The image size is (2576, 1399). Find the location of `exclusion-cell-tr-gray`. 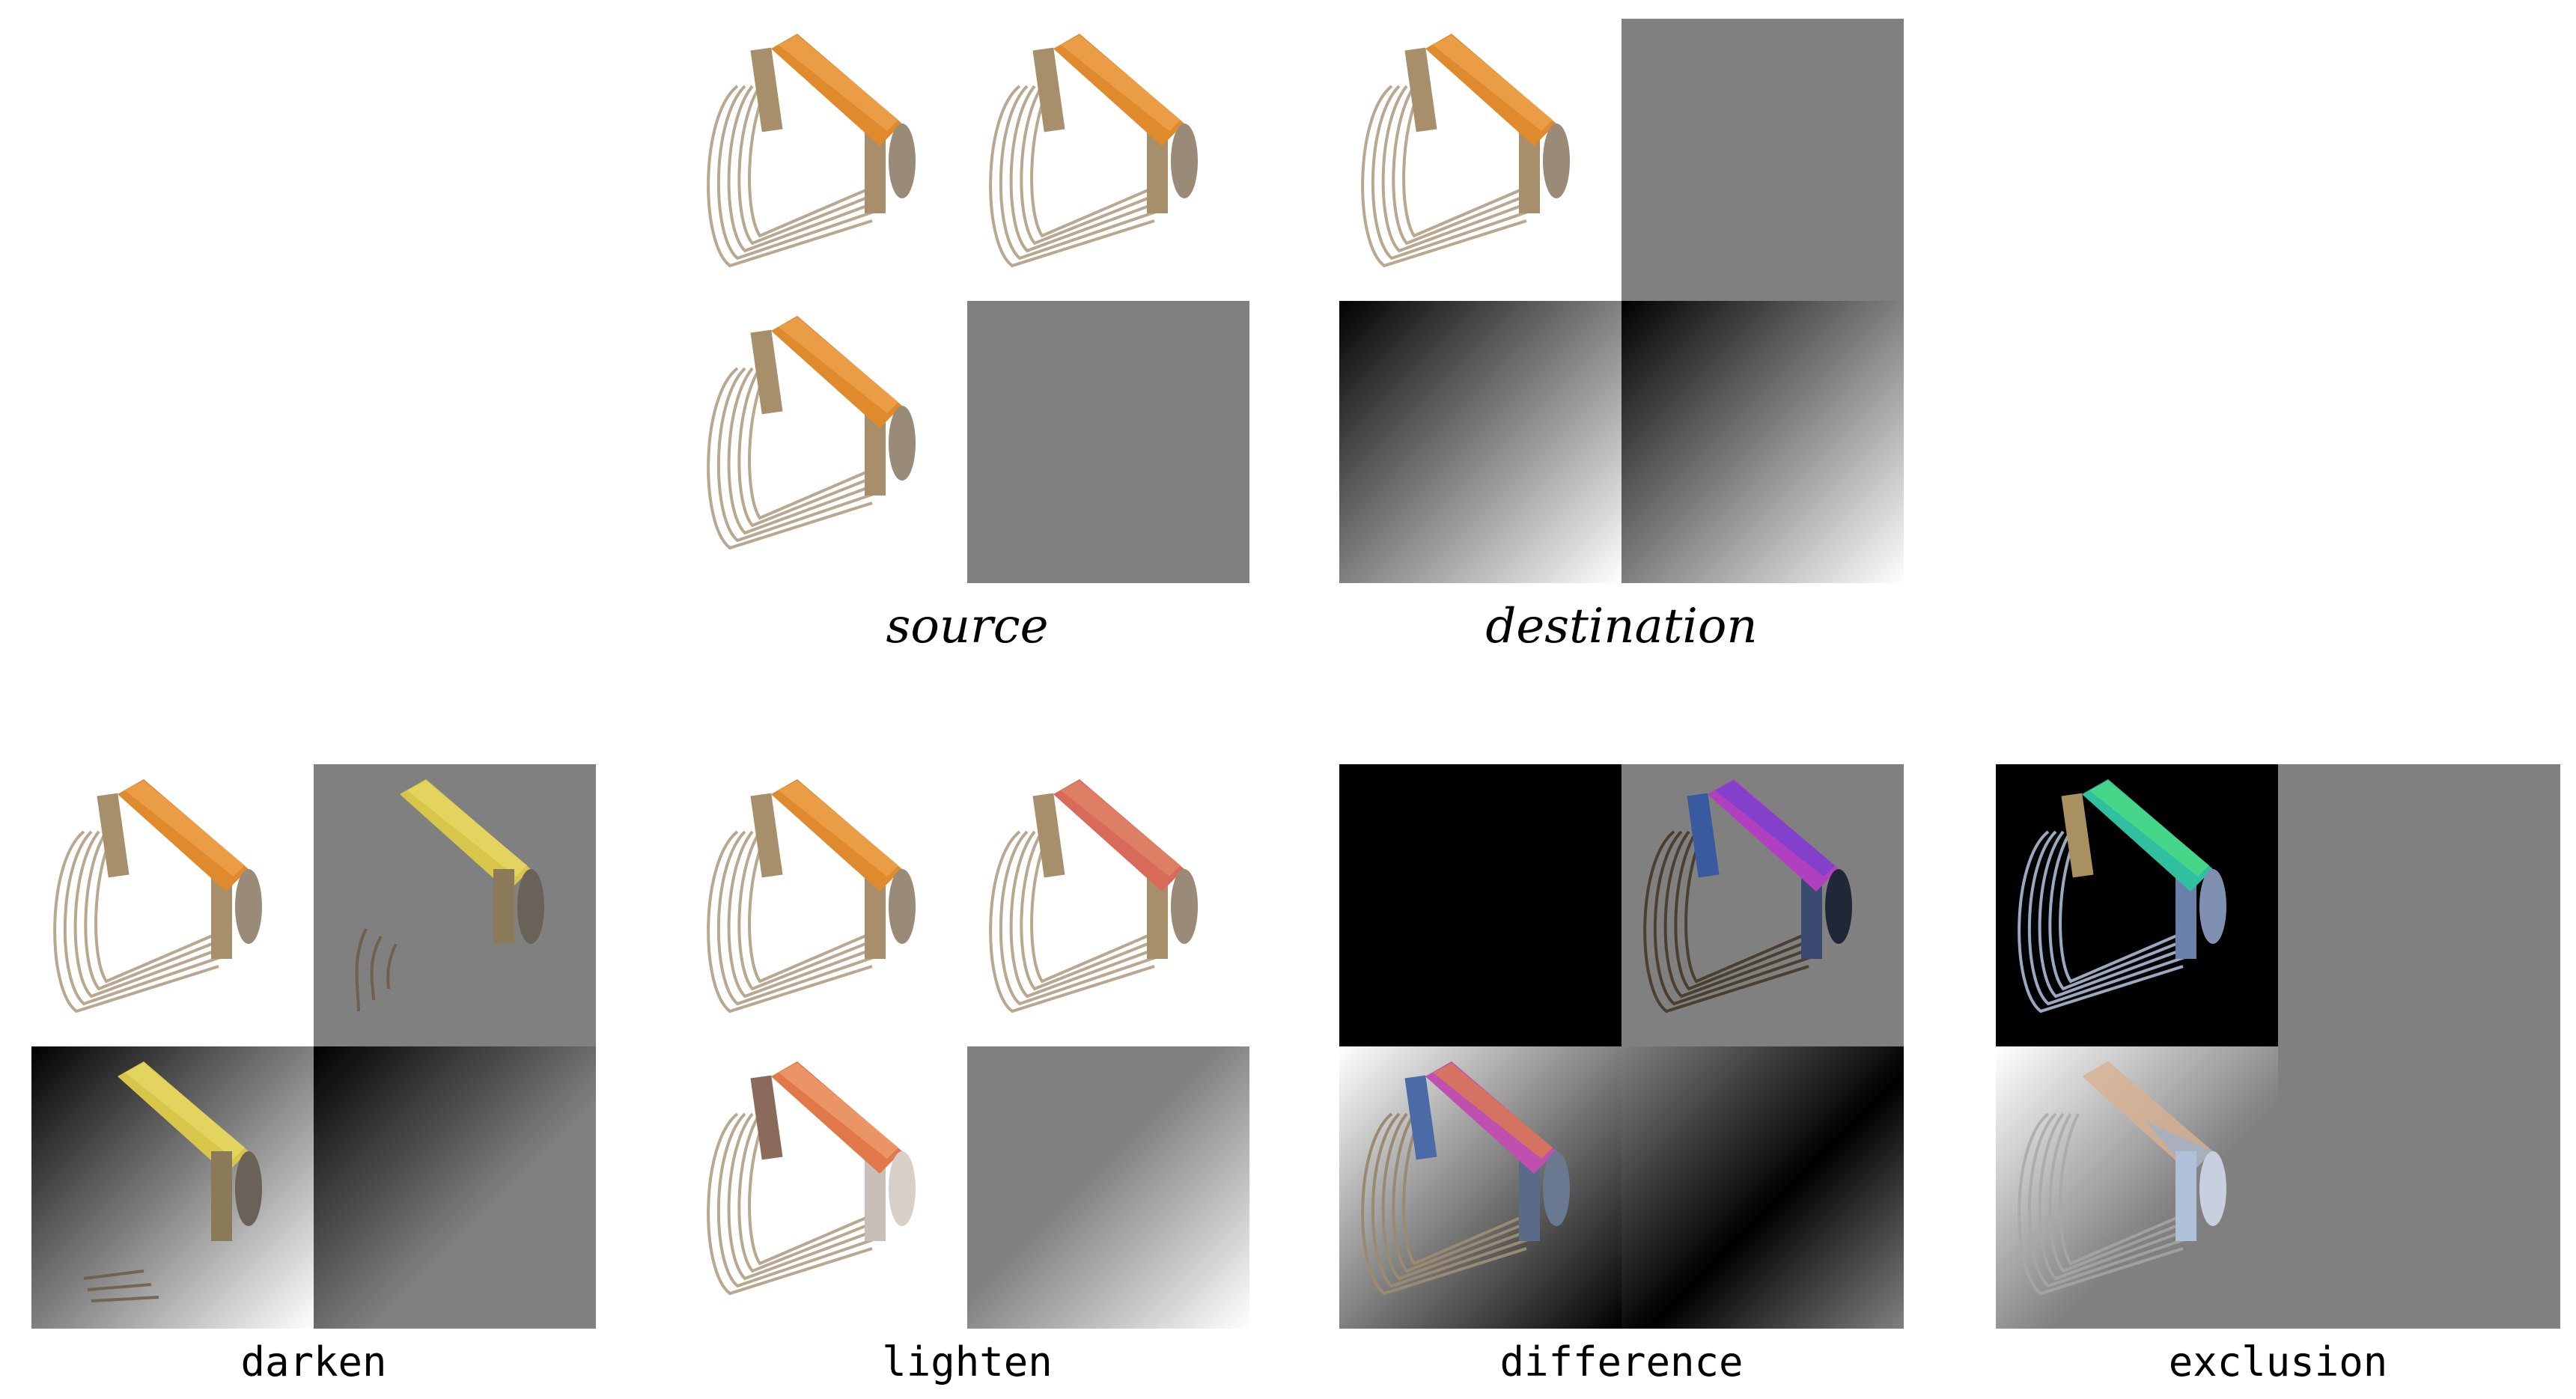

exclusion-cell-tr-gray is located at coordinates (2419, 905).